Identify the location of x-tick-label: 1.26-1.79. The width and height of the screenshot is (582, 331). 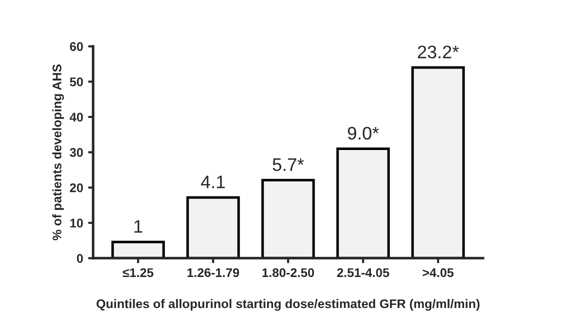
(213, 273).